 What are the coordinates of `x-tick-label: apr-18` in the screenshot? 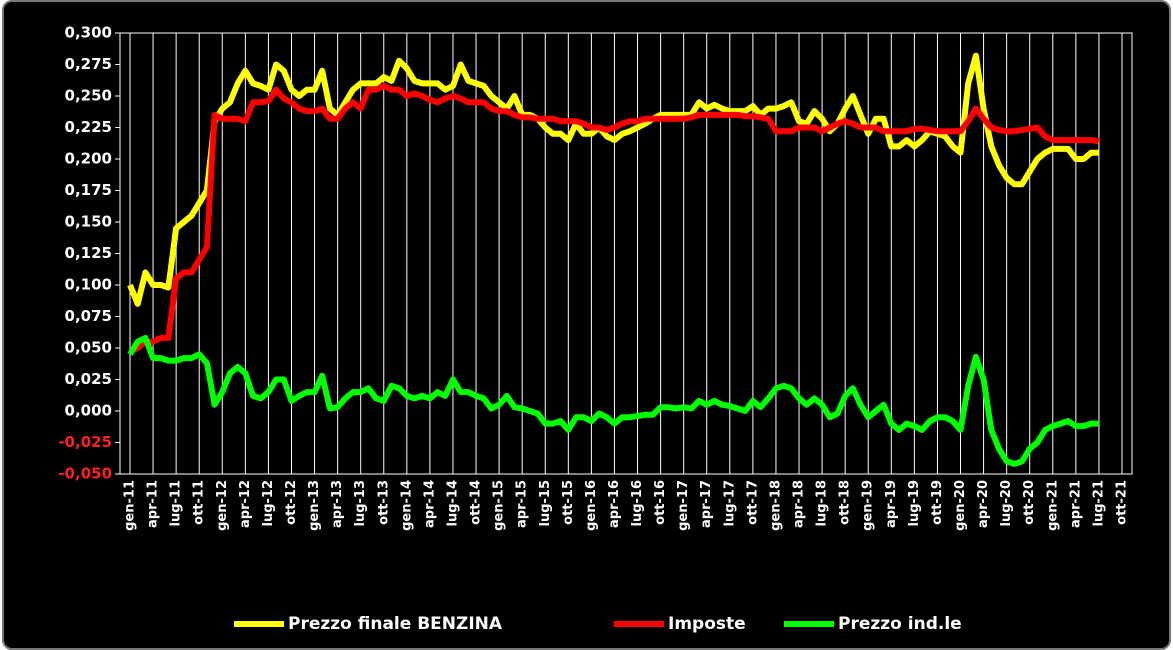 It's located at (799, 504).